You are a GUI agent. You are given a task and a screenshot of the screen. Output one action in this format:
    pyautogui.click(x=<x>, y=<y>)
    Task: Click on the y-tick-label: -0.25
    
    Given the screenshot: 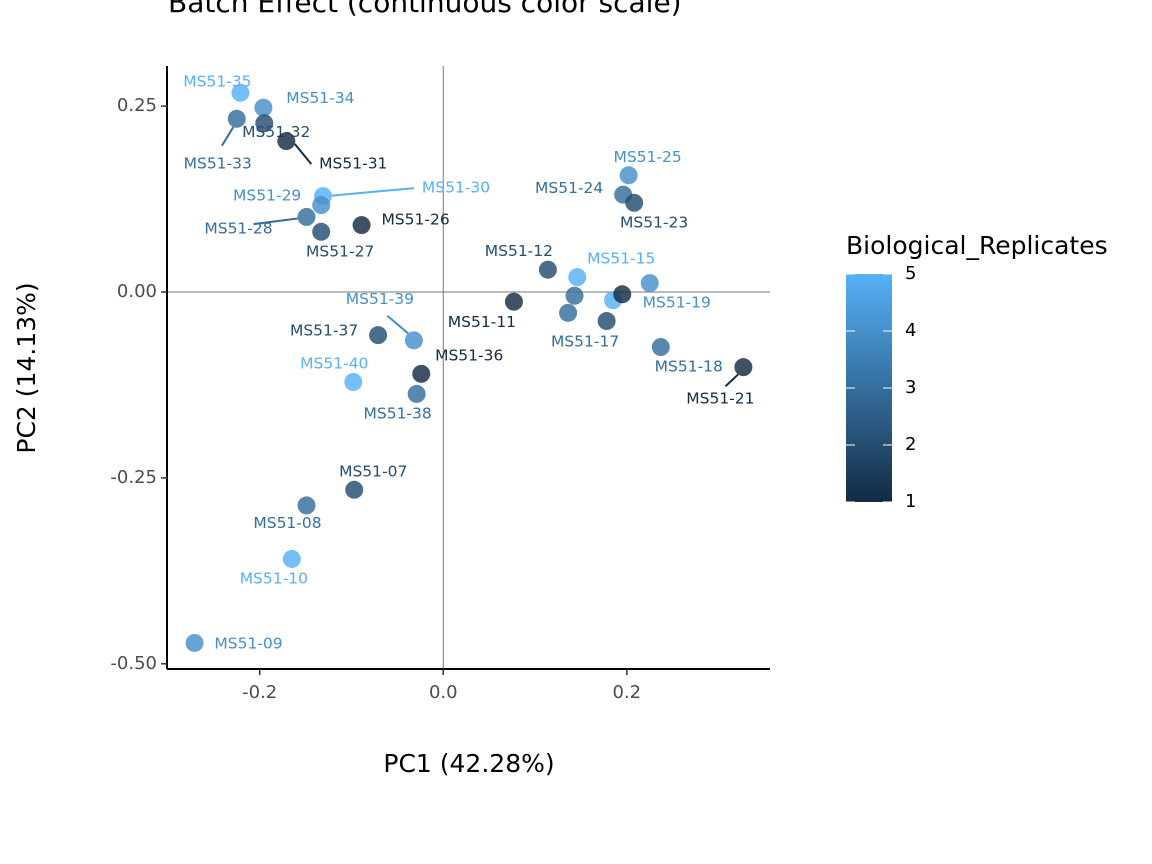 What is the action you would take?
    pyautogui.click(x=133, y=477)
    